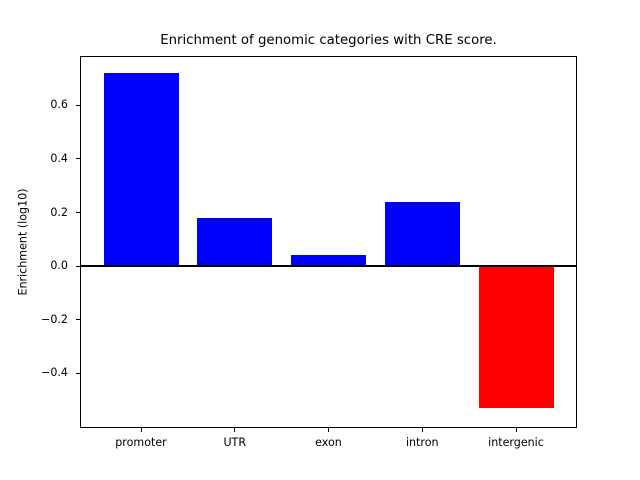  What do you see at coordinates (328, 442) in the screenshot?
I see `x-tick-label-exon: exon` at bounding box center [328, 442].